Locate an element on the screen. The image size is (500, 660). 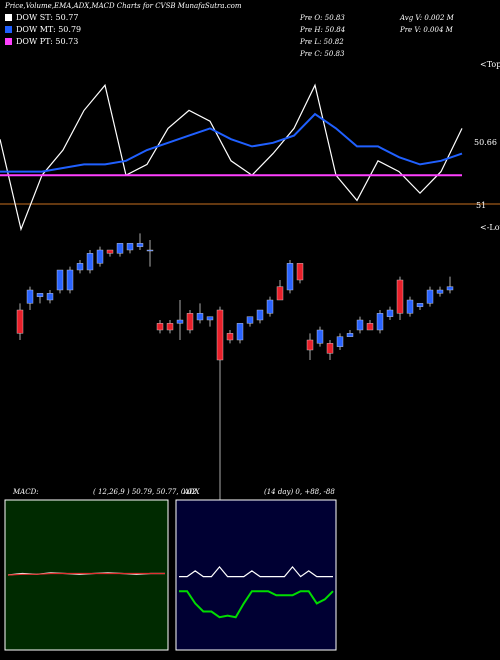
panel-subtitle: ( 12,26,9 ) 50.79, 50.77, 0.02 is located at coordinates (145, 492).